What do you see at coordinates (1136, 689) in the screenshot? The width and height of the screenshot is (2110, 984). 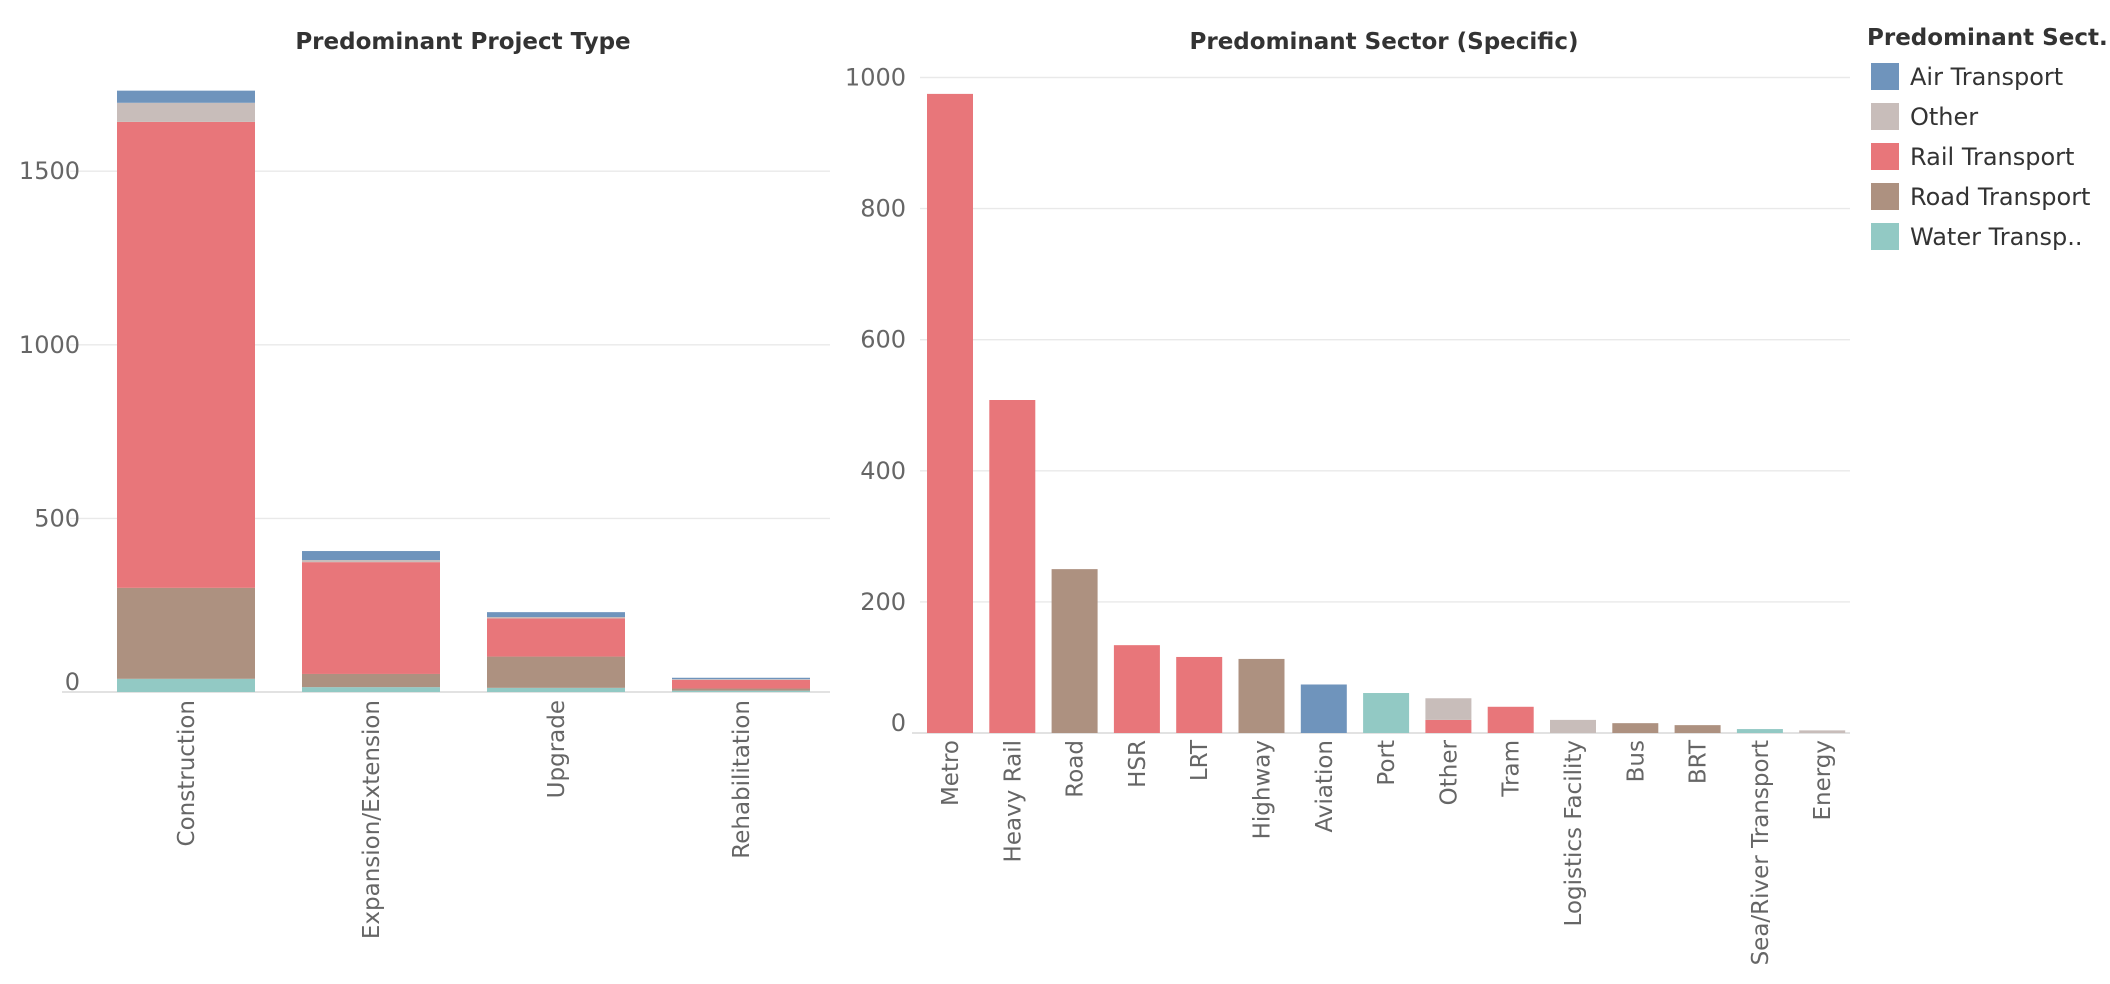 I see `bar-hsr-rail-transport` at bounding box center [1136, 689].